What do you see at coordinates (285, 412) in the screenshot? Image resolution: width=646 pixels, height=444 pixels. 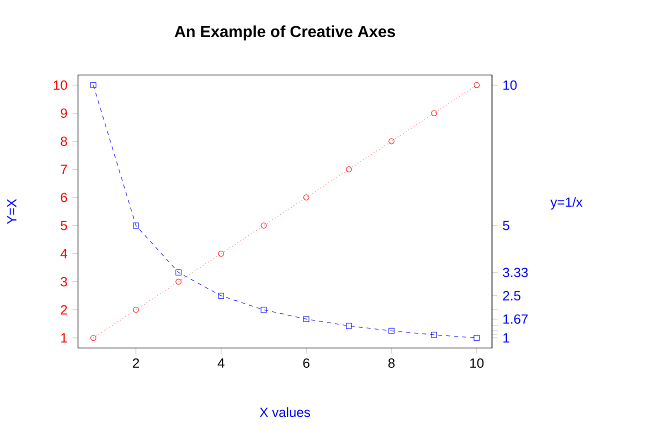 I see `x-axis-title: X values` at bounding box center [285, 412].